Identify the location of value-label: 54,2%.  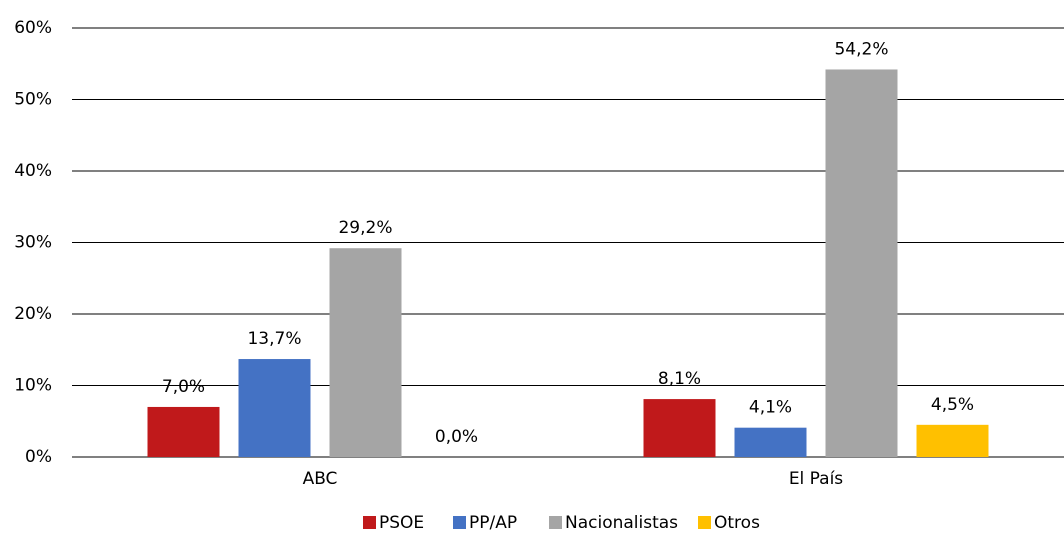
(861, 49).